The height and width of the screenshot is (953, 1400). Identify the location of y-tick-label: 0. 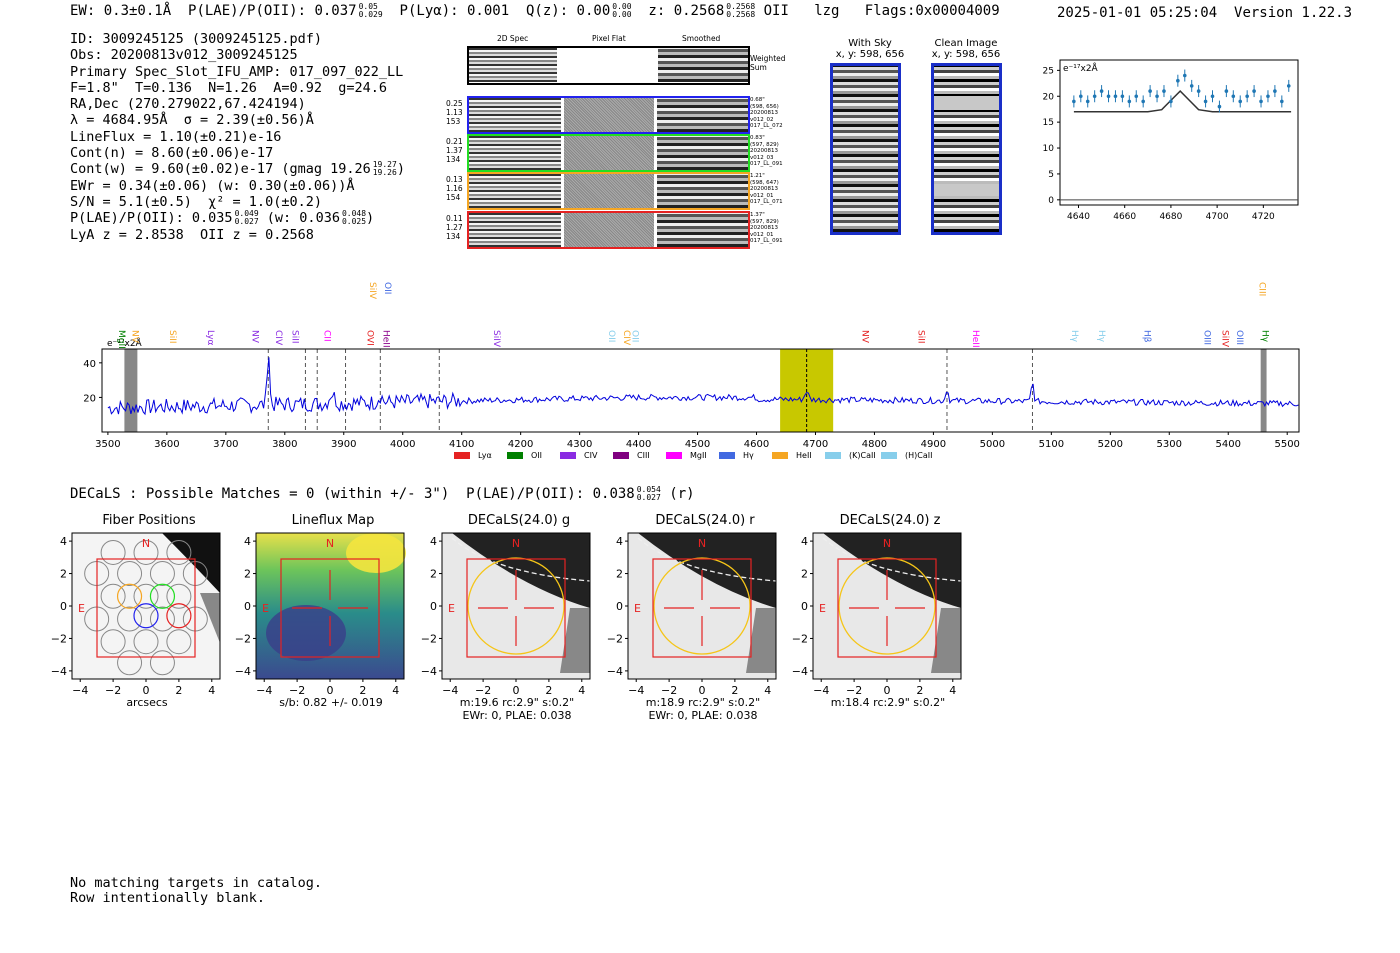
(433, 606).